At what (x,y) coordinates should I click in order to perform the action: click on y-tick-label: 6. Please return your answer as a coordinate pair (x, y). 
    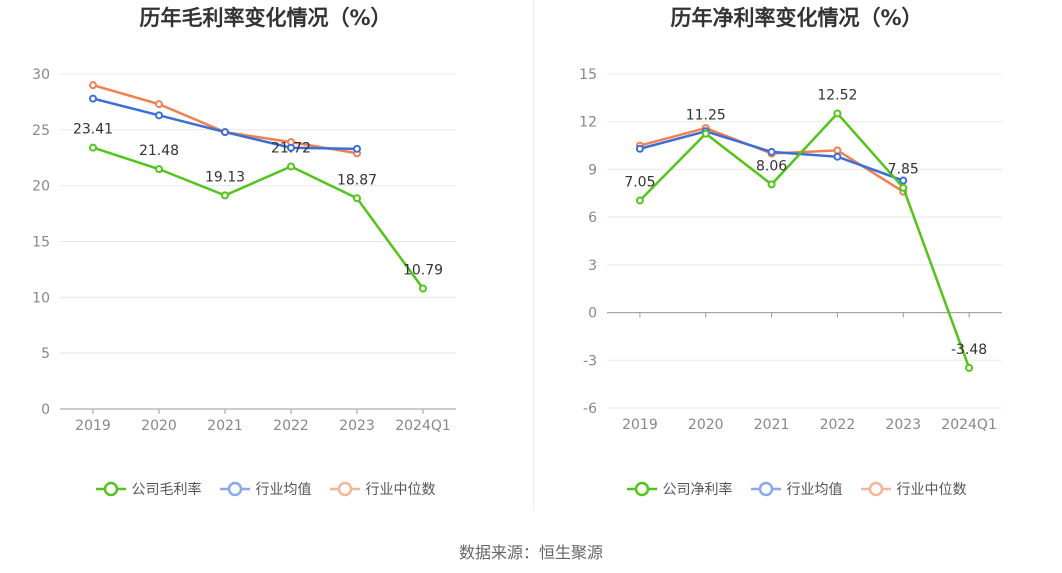
    Looking at the image, I should click on (592, 218).